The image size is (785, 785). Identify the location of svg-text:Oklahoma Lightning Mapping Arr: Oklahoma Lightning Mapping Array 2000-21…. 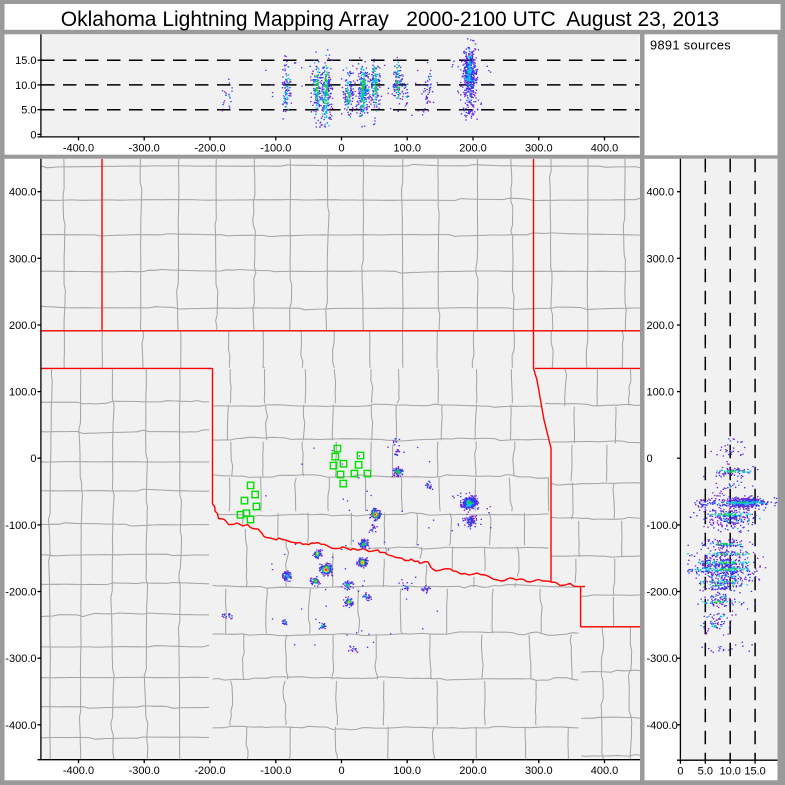
(390, 19).